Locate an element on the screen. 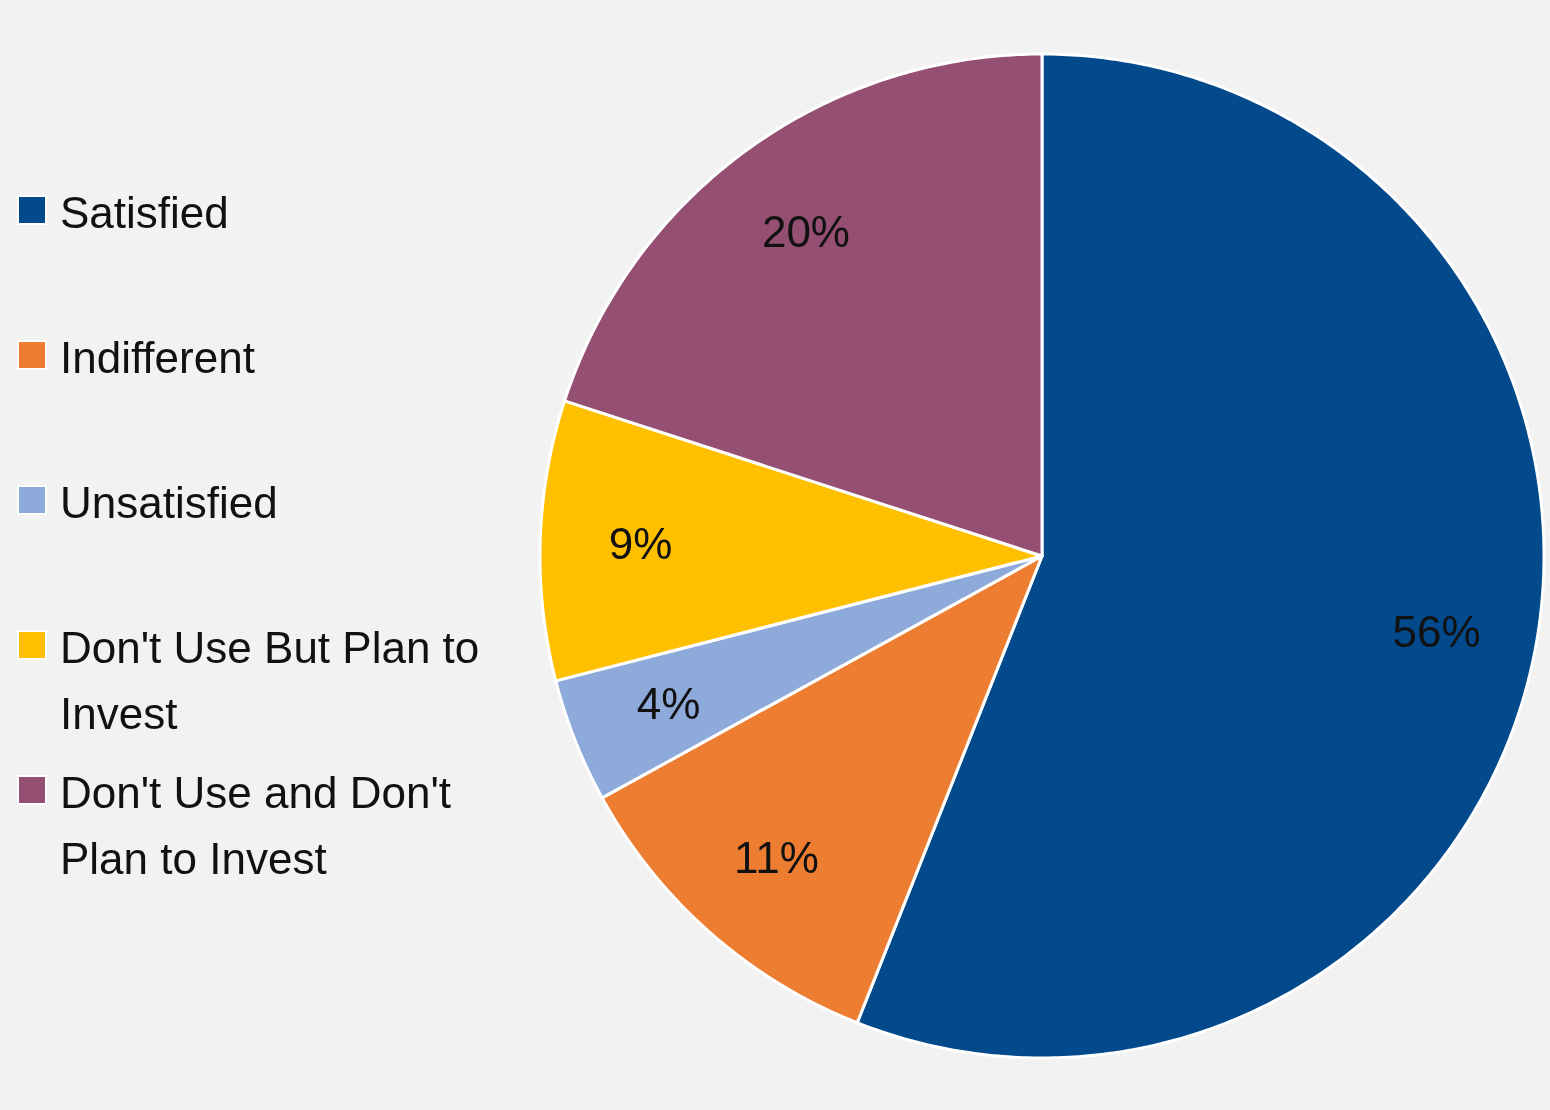 This screenshot has height=1110, width=1550. data-label: 9% is located at coordinates (640, 543).